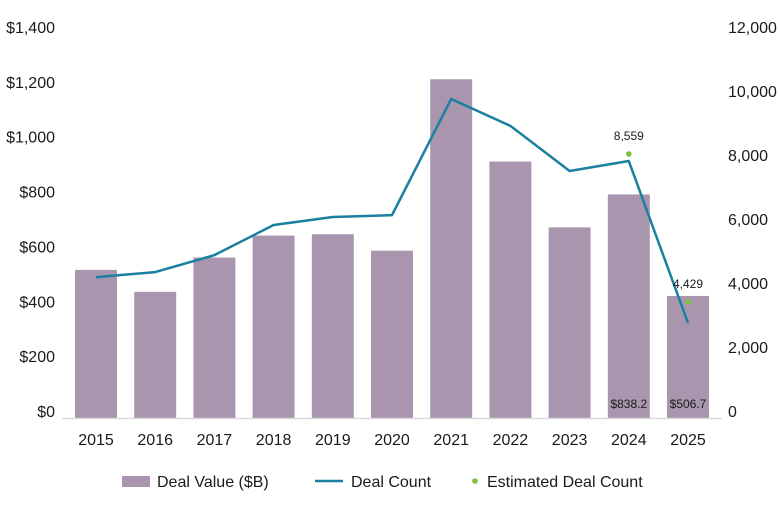  I want to click on bar-2022, so click(510, 290).